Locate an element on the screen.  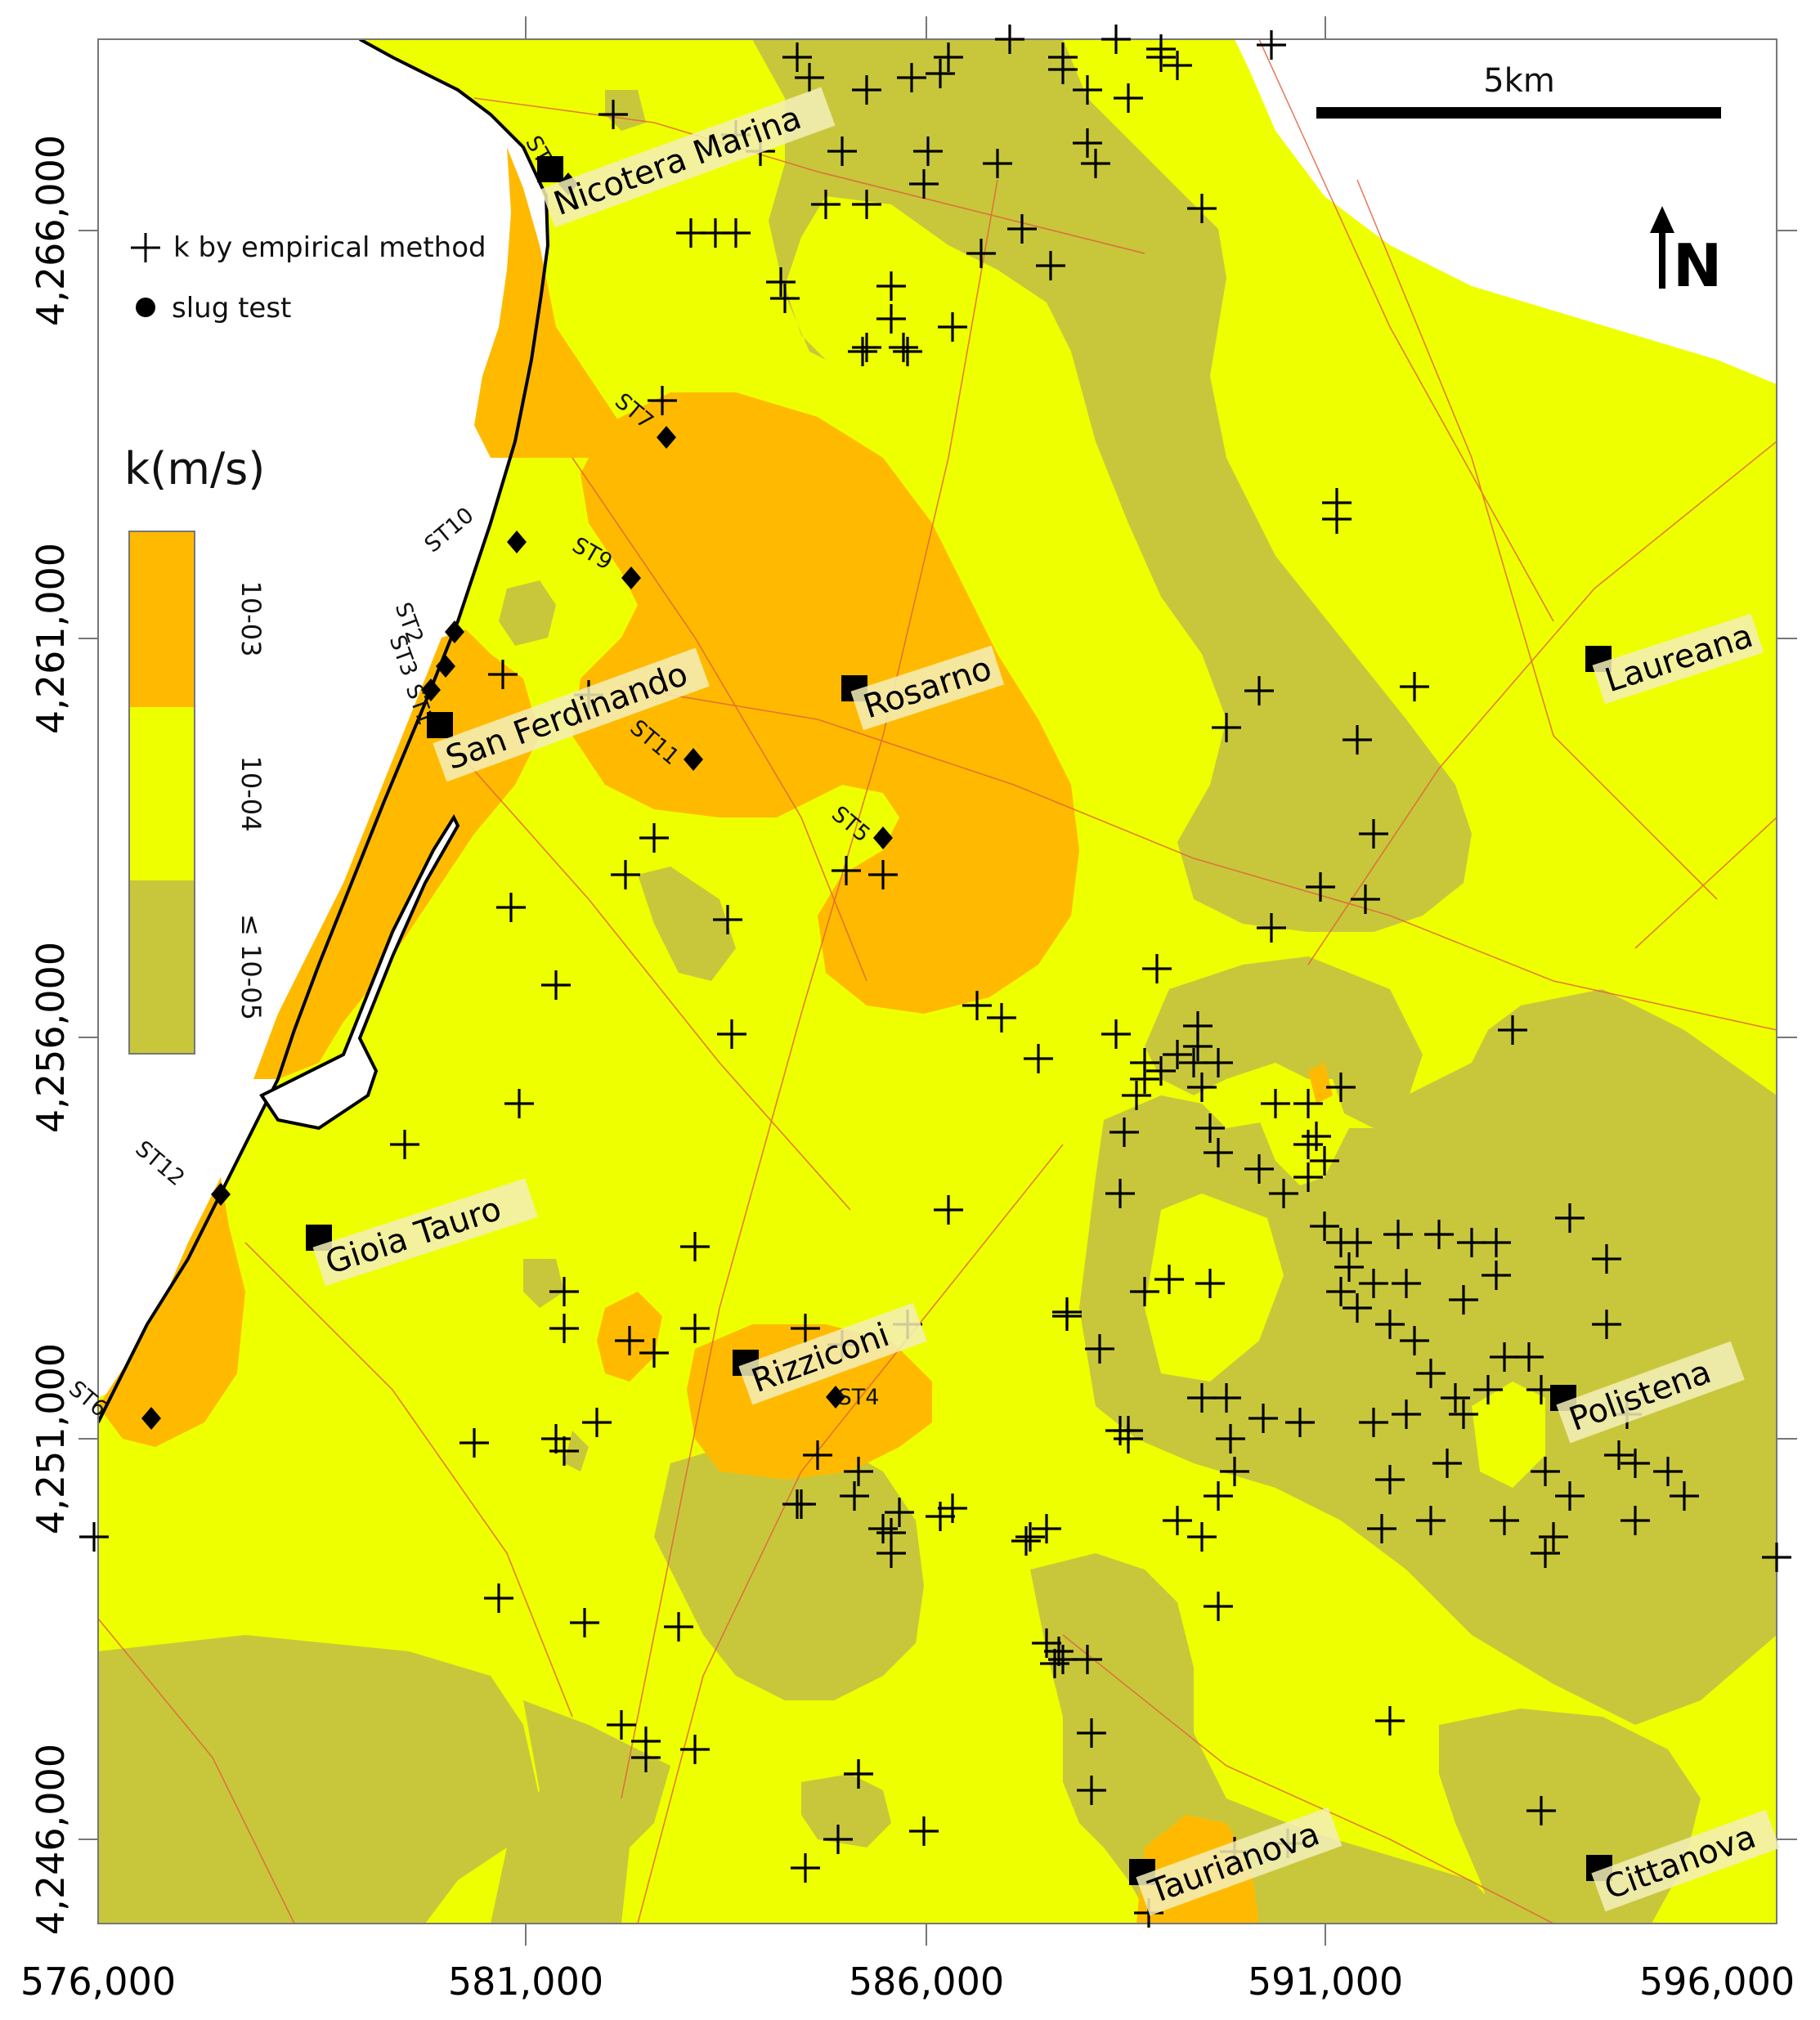
x-tick-label: 591,000 is located at coordinates (1326, 1982).